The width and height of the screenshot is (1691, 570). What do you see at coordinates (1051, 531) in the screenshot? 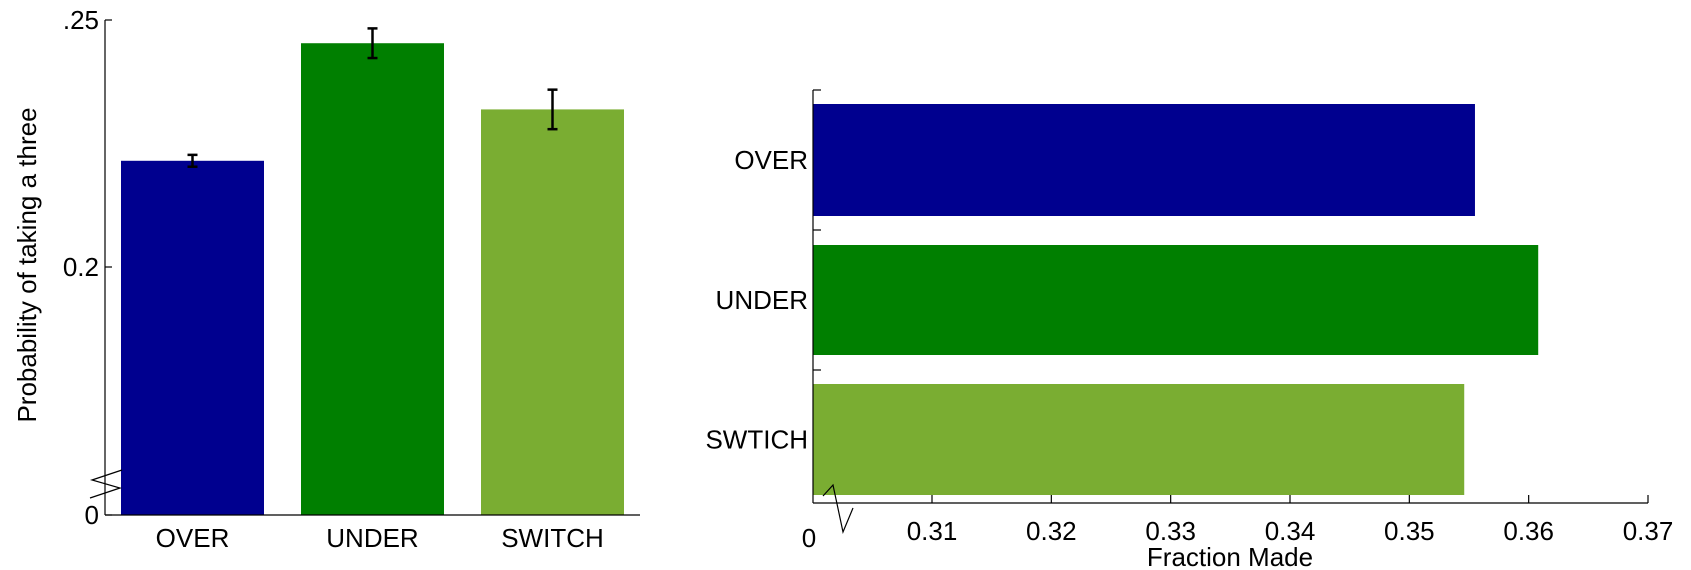
I see `x-tick-label: 0.32` at bounding box center [1051, 531].